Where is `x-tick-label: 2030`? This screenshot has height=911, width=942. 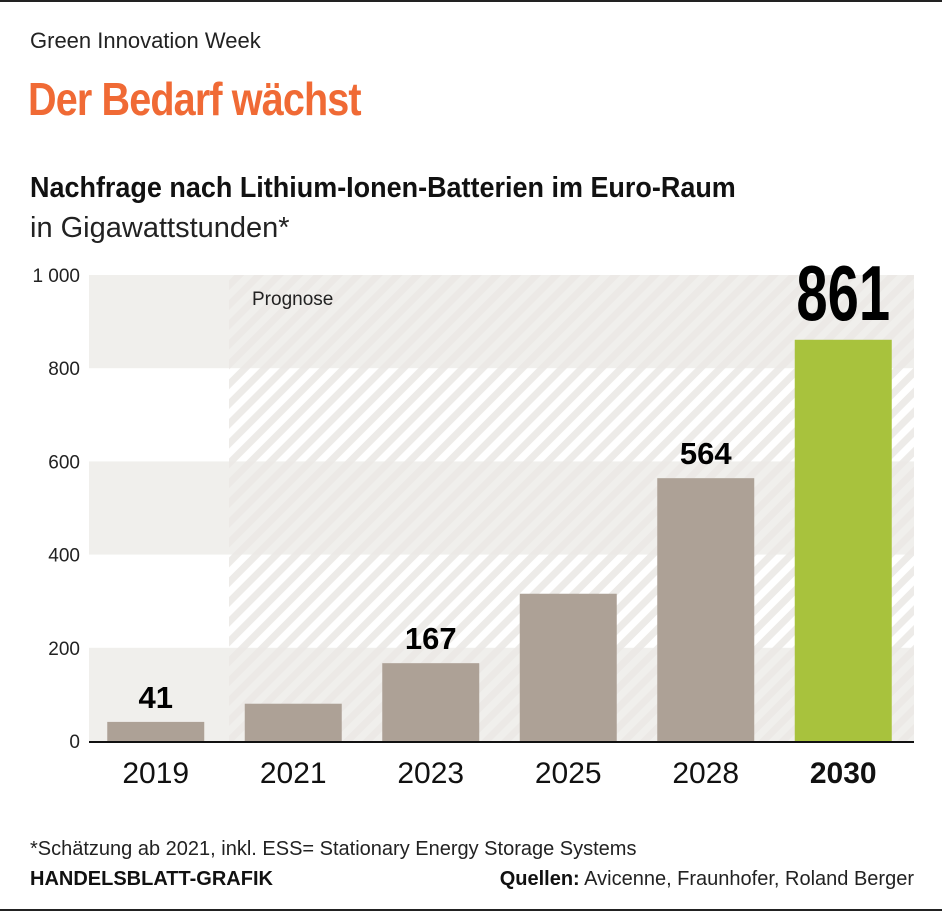
x-tick-label: 2030 is located at coordinates (843, 773).